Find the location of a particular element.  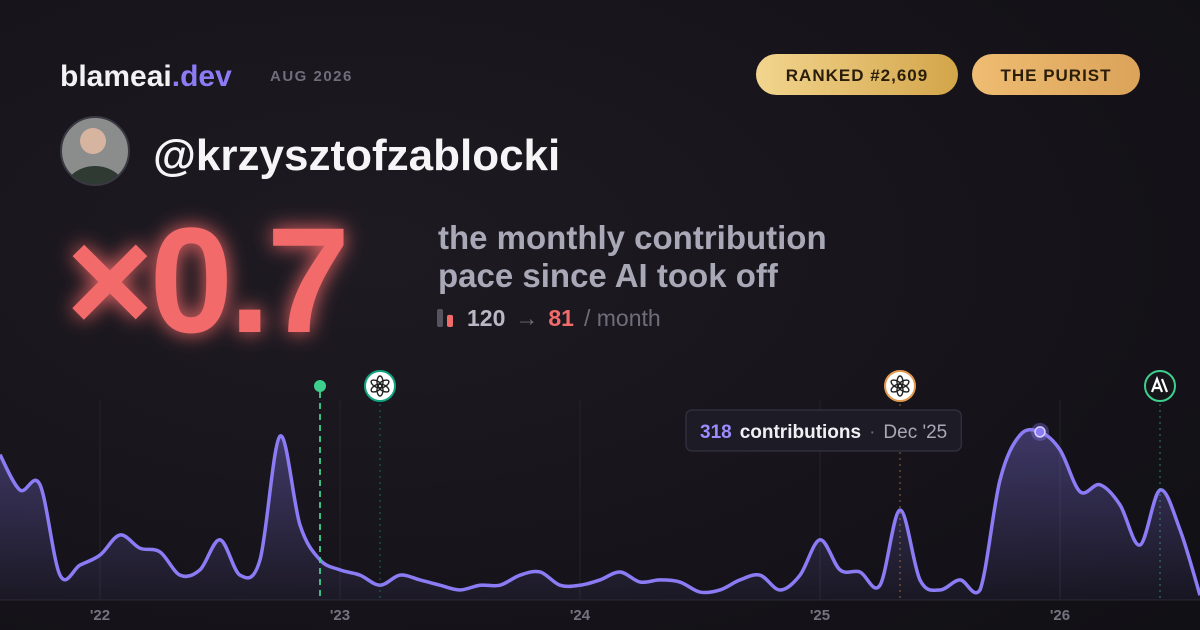

brand-name: blameai is located at coordinates (116, 76).